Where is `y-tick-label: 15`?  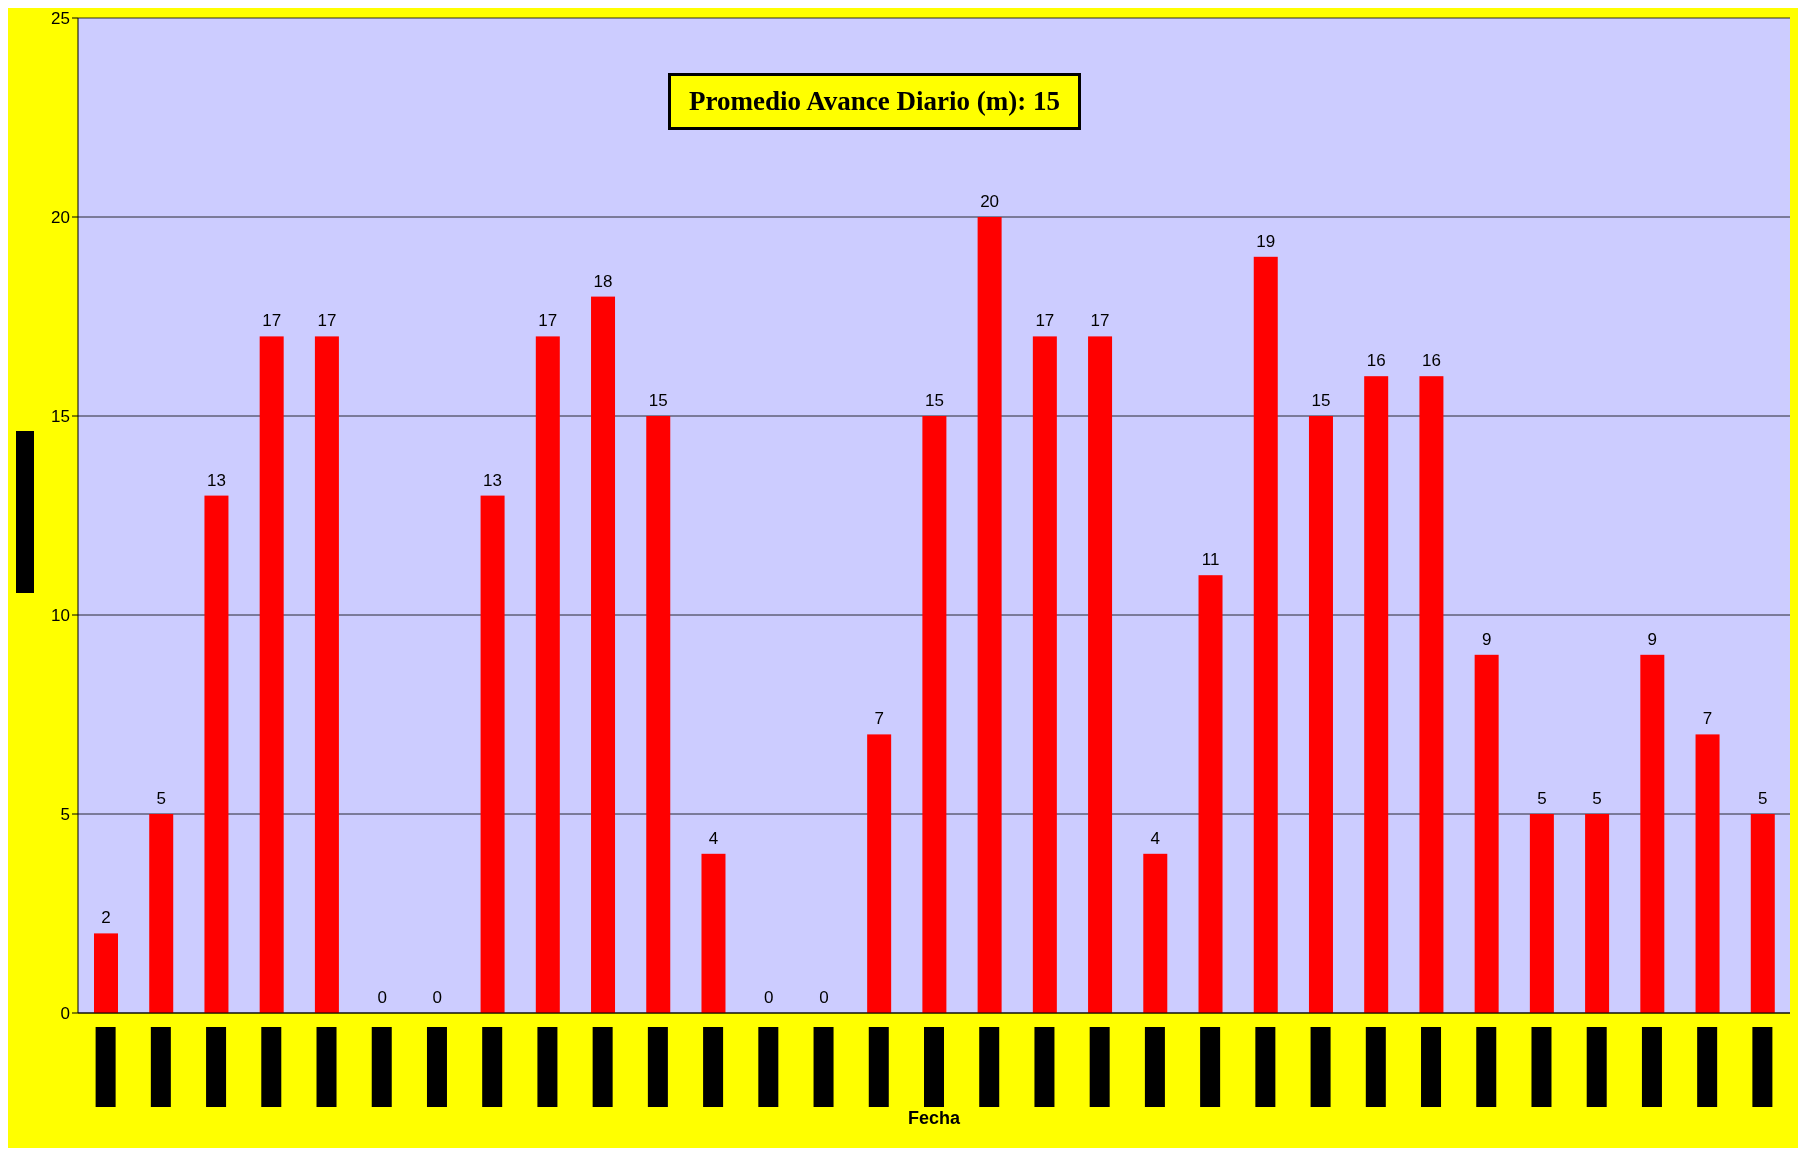 y-tick-label: 15 is located at coordinates (60, 417).